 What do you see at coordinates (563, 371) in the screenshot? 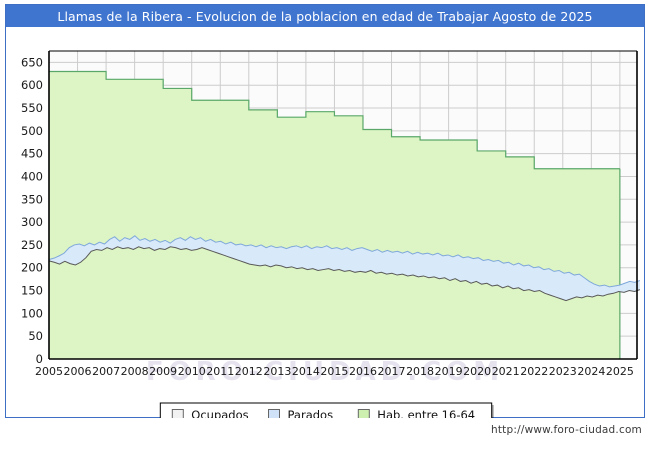
I see `x-axis-tick-label: 2023` at bounding box center [563, 371].